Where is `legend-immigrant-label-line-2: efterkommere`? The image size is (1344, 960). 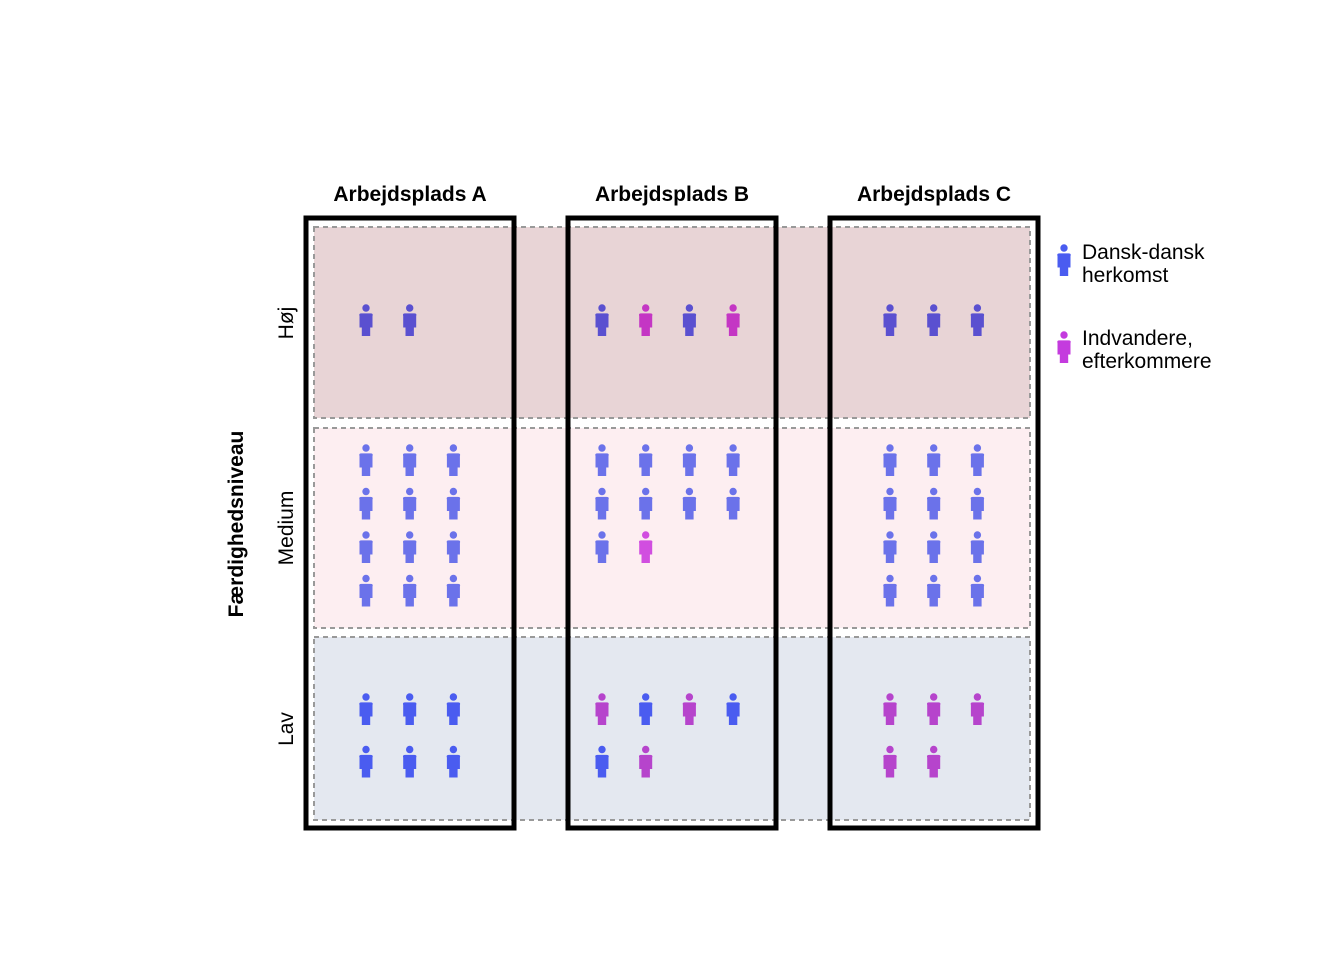 legend-immigrant-label-line-2: efterkommere is located at coordinates (1147, 361).